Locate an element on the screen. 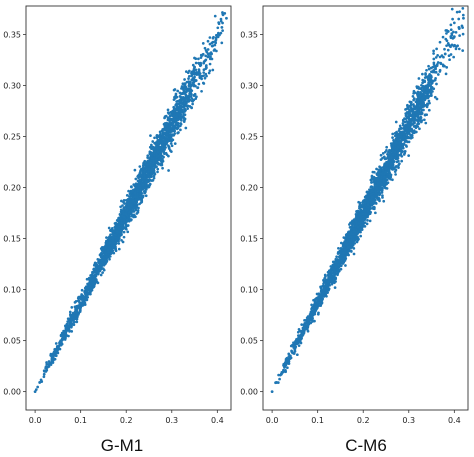 The width and height of the screenshot is (474, 457). y-tick-label: 0.10 is located at coordinates (12, 290).